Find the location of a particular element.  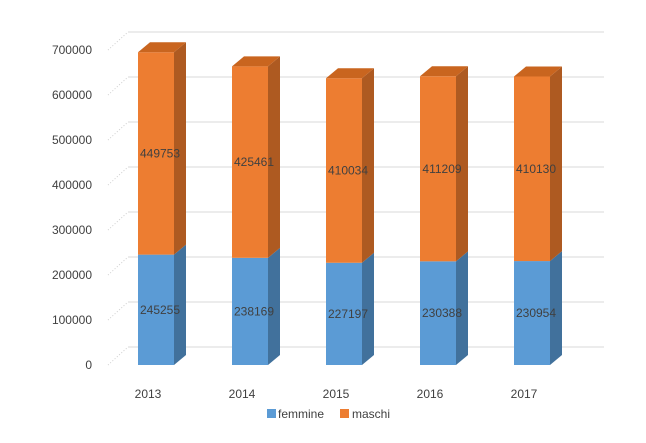

legend-swatch-femmine is located at coordinates (271, 413).